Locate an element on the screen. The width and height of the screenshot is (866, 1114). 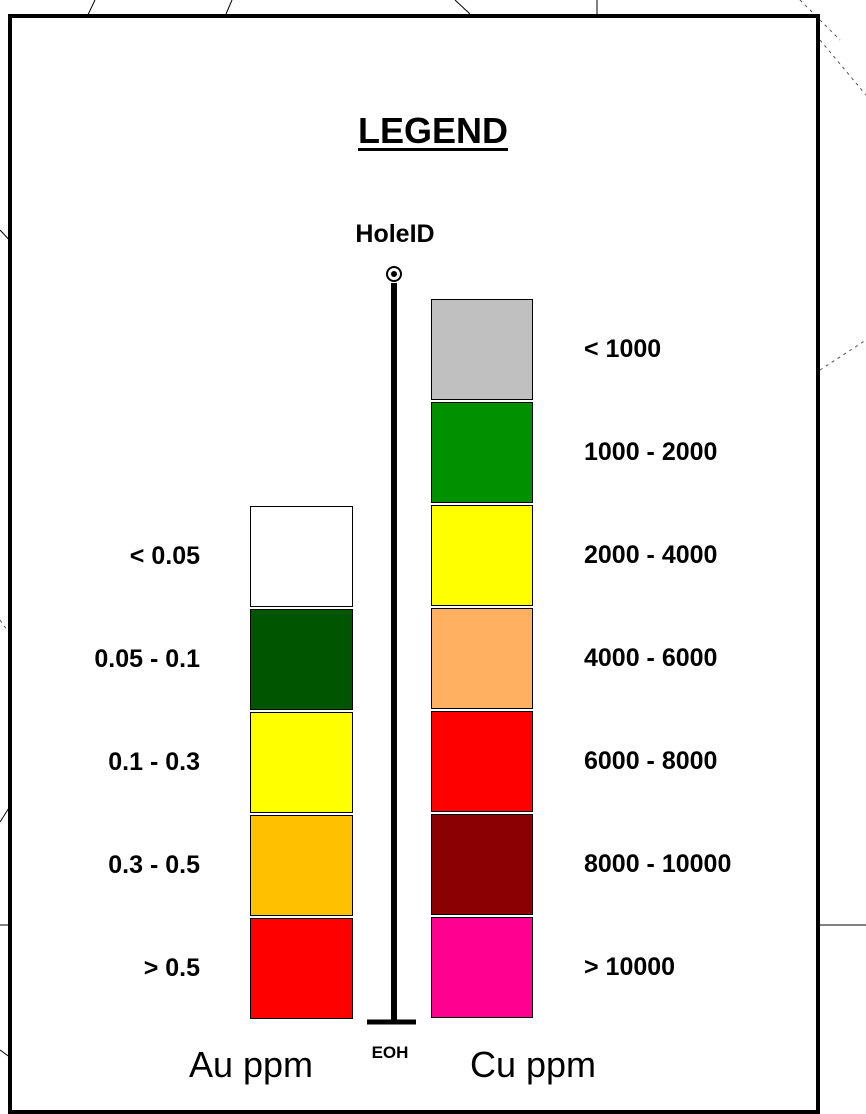
cu-label-6: > 10000 is located at coordinates (630, 966).